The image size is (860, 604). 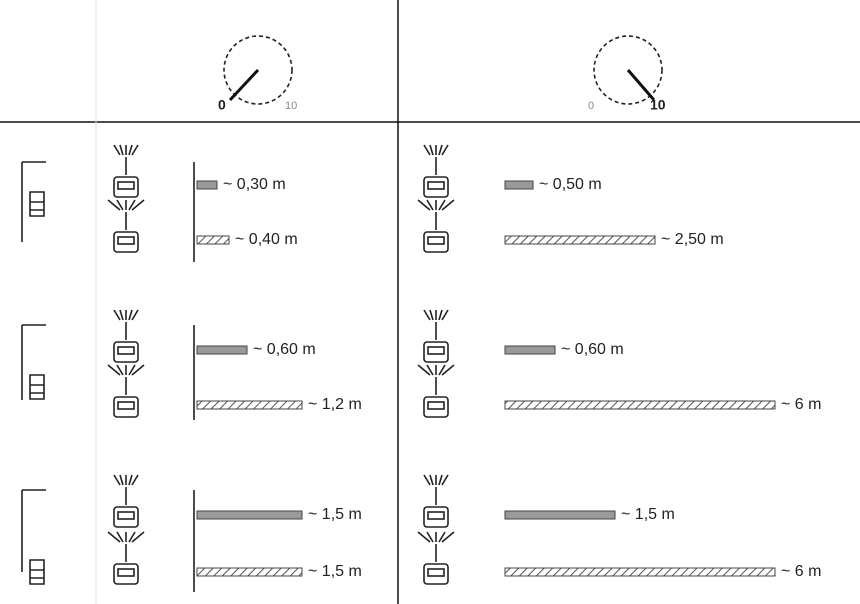 I want to click on range-label: ~ 0,40 m, so click(x=266, y=239).